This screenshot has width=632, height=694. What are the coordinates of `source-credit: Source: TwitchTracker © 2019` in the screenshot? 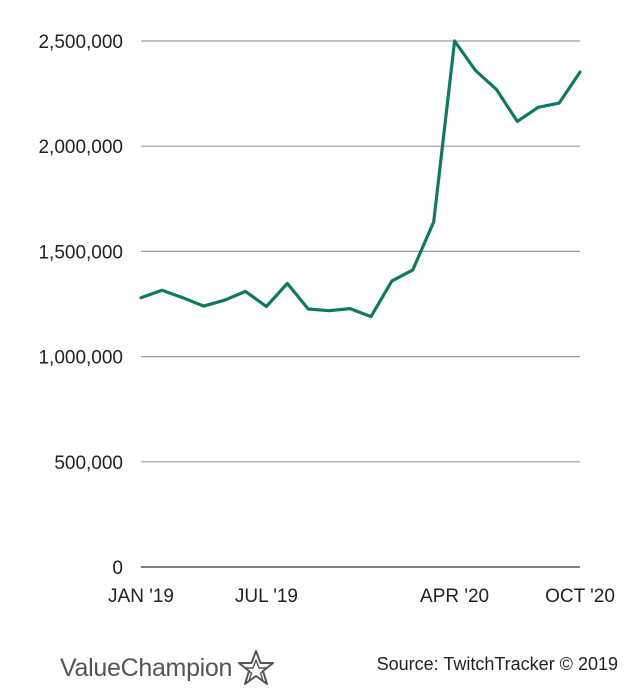 It's located at (497, 664).